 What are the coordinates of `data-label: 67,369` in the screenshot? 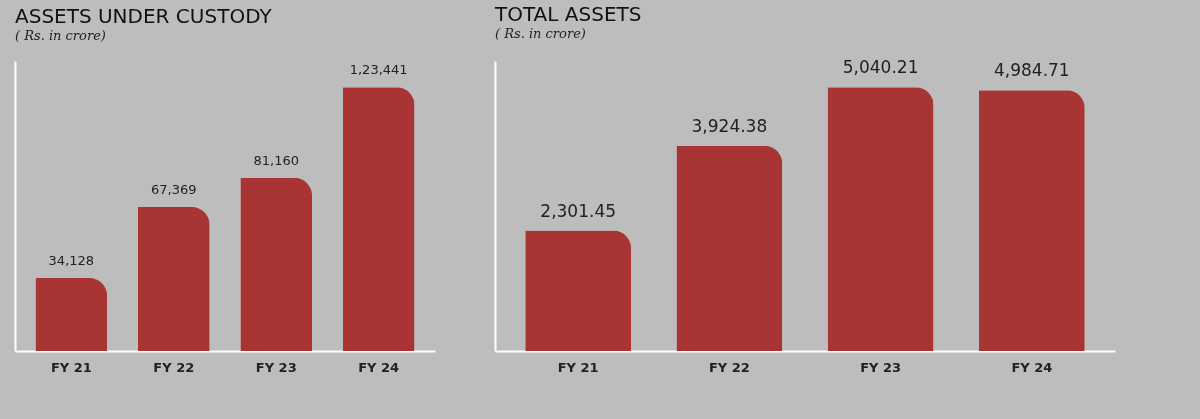 It's located at (174, 190).